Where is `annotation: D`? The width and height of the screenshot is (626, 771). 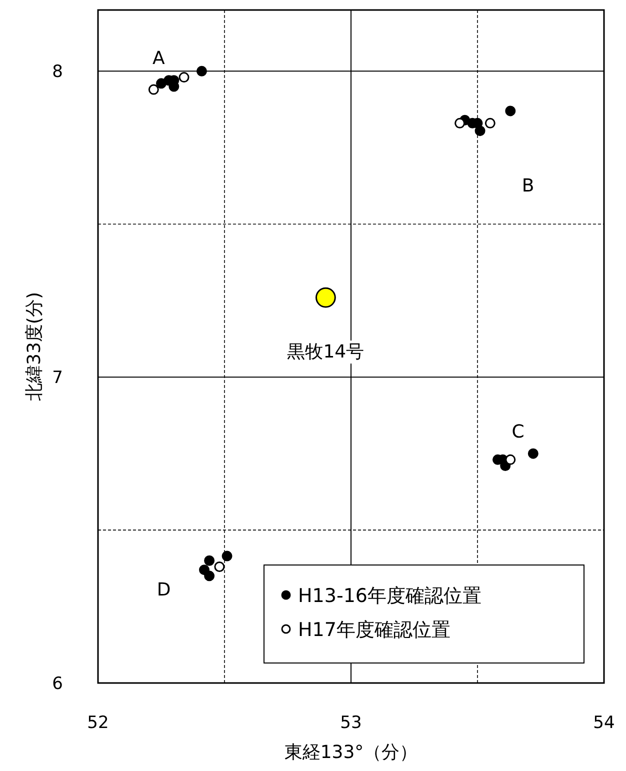 annotation: D is located at coordinates (163, 590).